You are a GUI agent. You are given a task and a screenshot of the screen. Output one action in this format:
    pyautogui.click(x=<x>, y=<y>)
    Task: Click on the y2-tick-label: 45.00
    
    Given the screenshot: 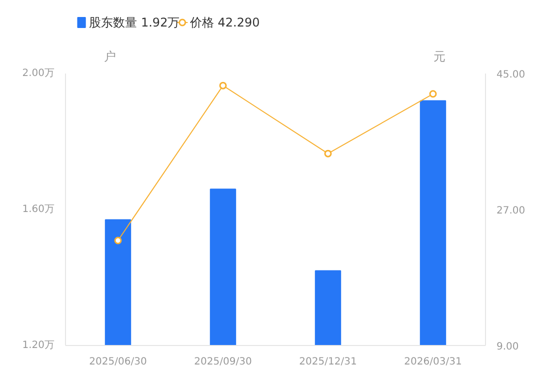 What is the action you would take?
    pyautogui.click(x=511, y=75)
    